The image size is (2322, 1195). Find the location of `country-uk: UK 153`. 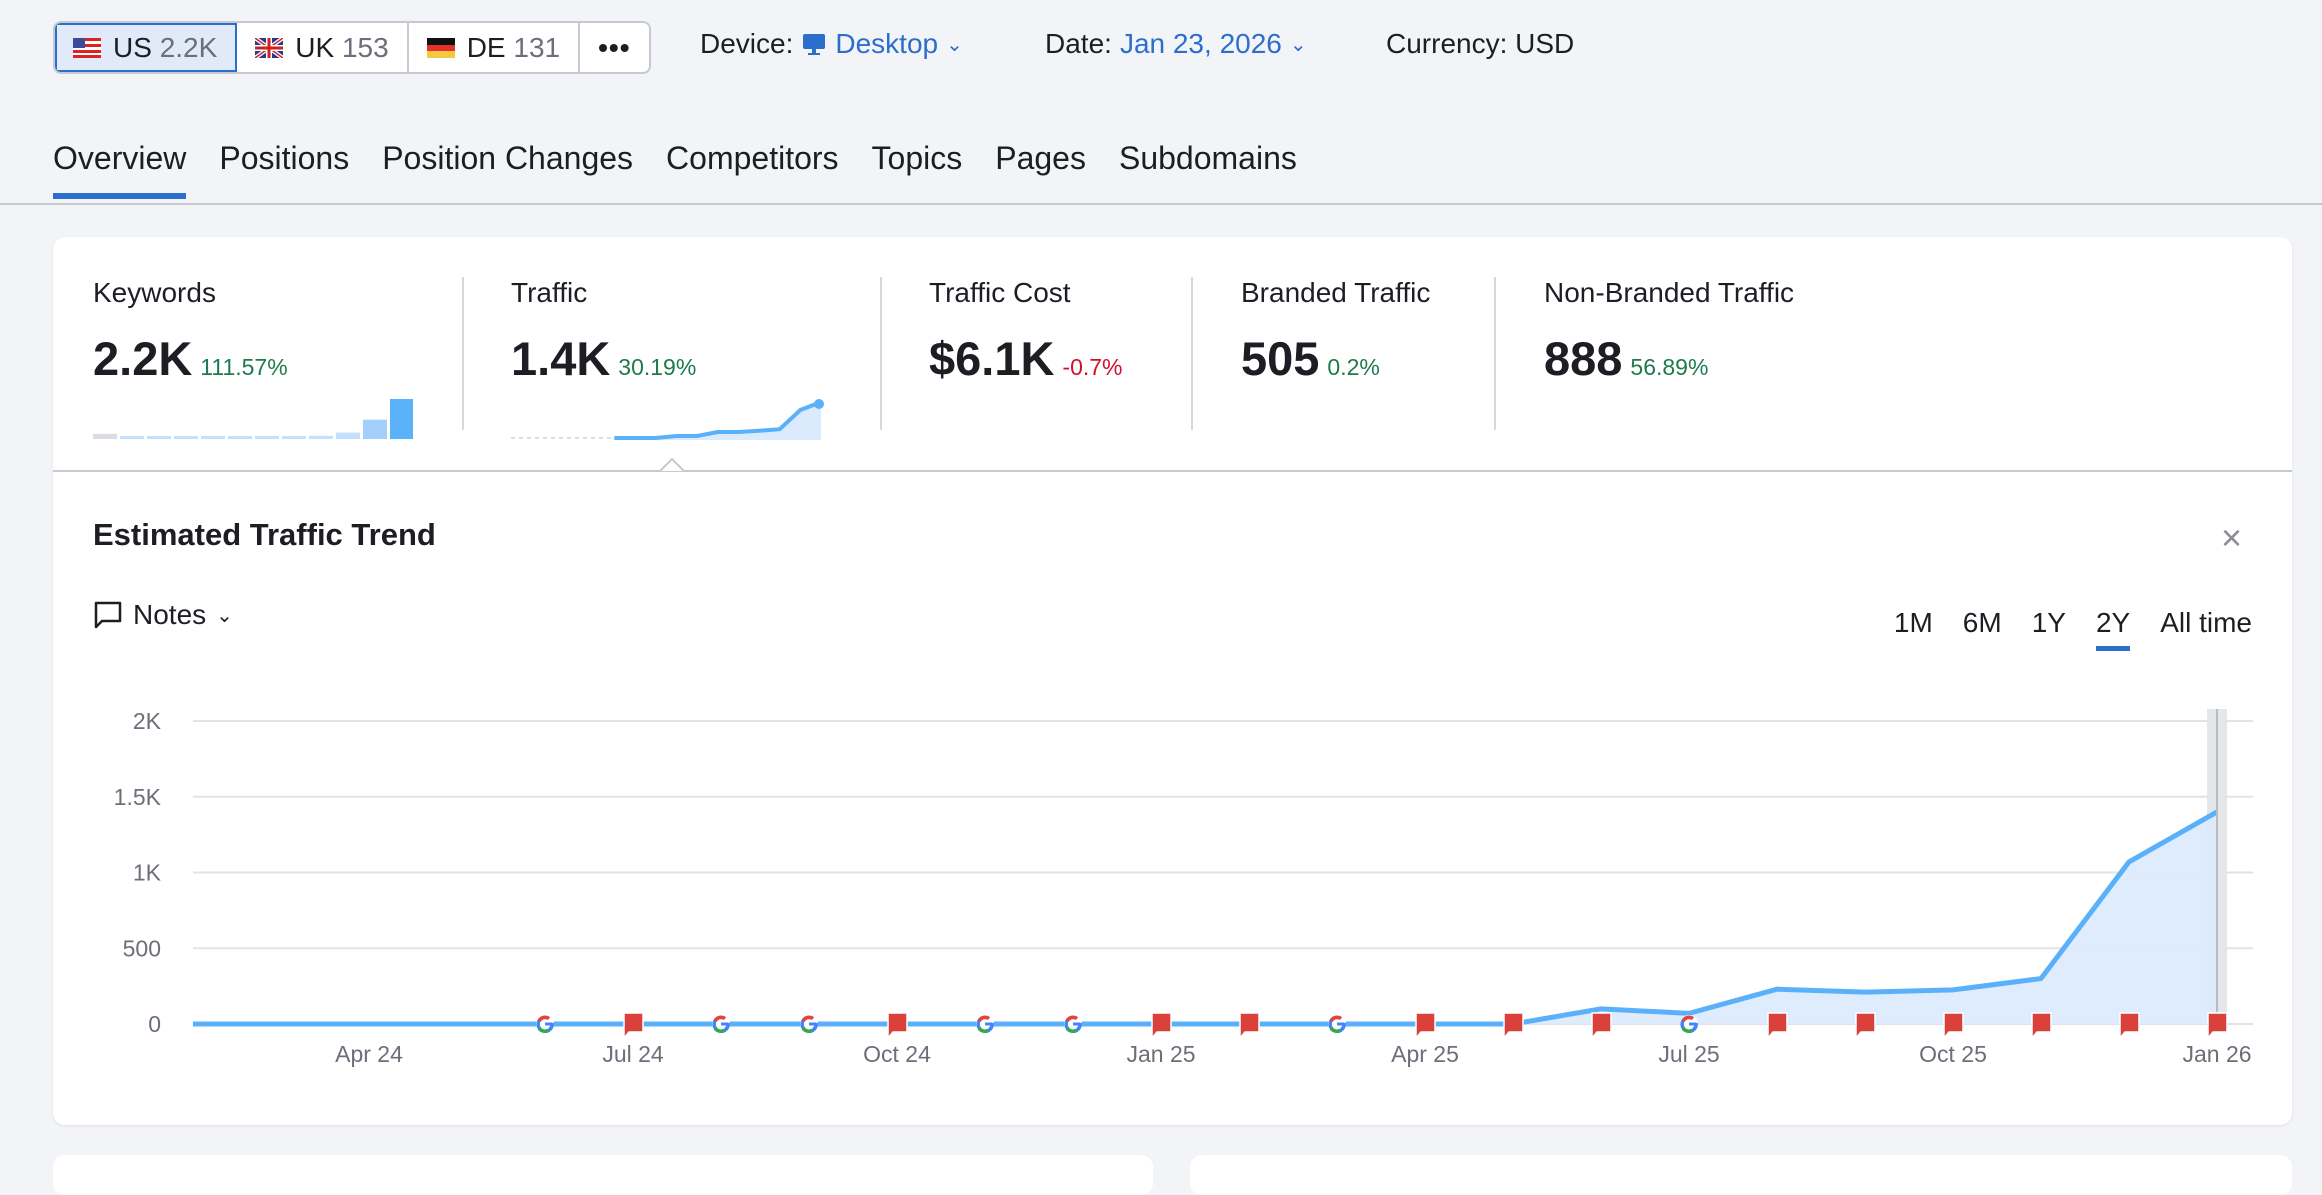

country-uk: UK 153 is located at coordinates (323, 47).